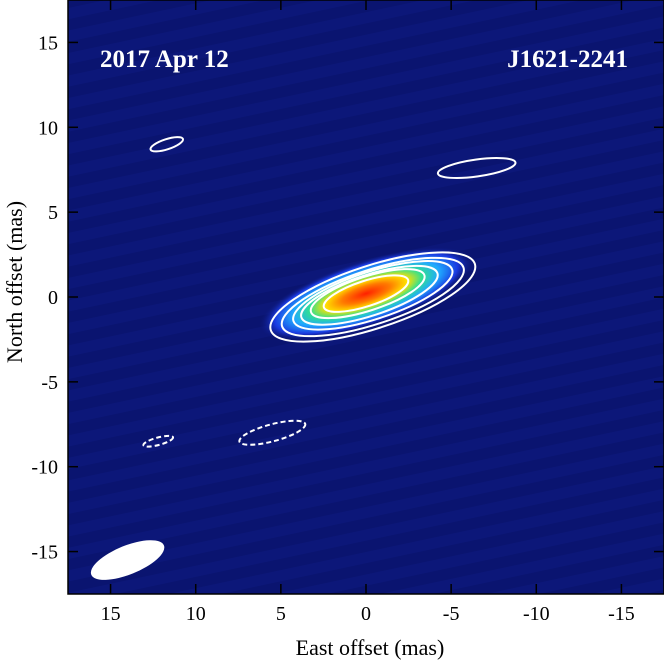 The width and height of the screenshot is (664, 665). I want to click on y-tick-label: 10, so click(48, 128).